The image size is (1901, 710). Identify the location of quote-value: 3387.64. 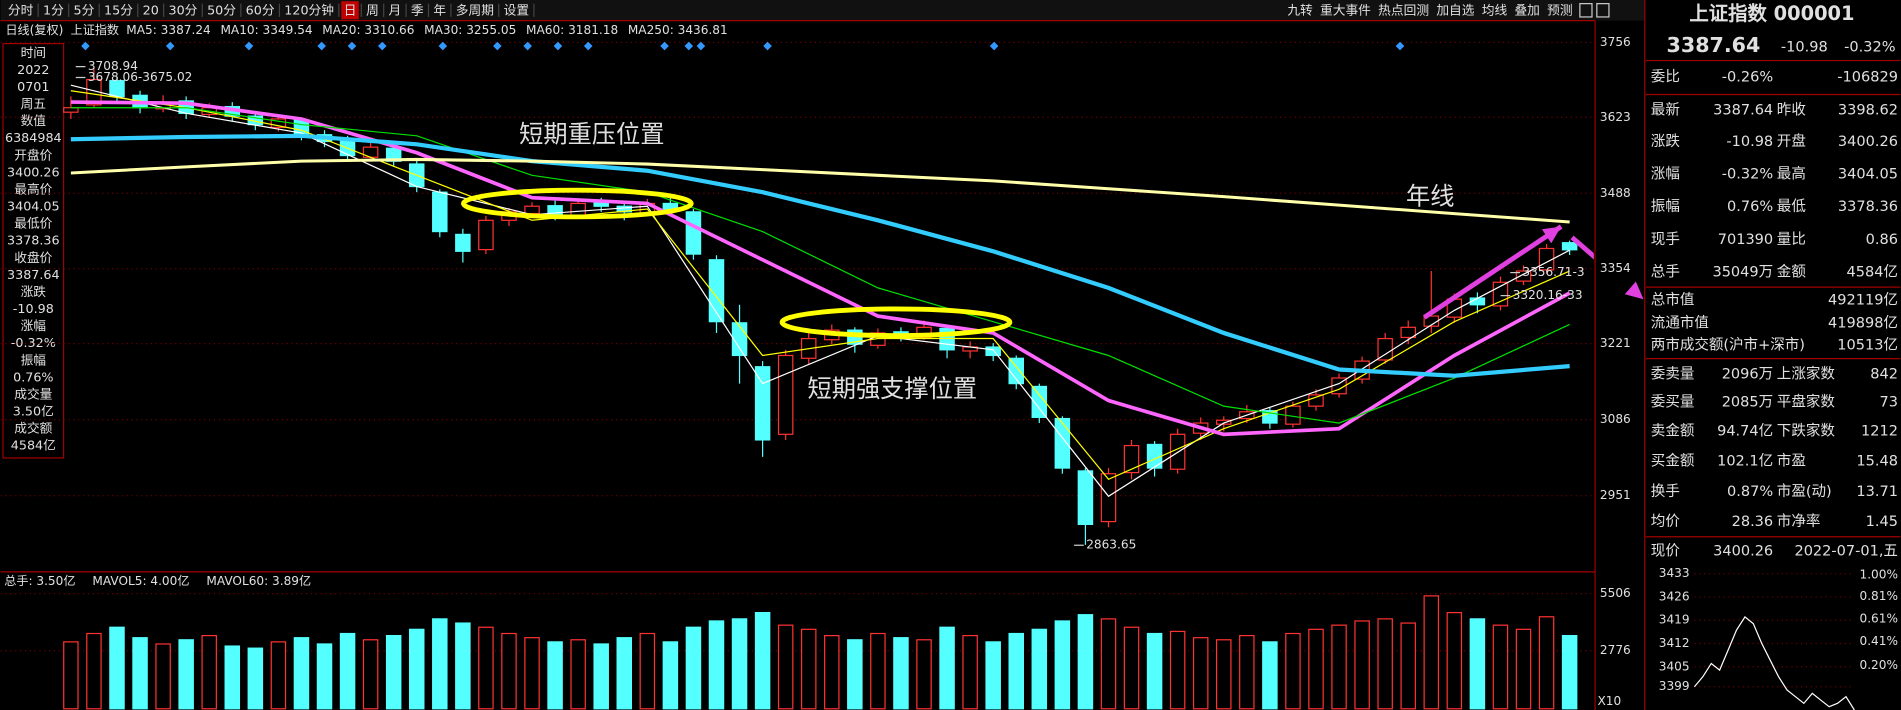
(1743, 110).